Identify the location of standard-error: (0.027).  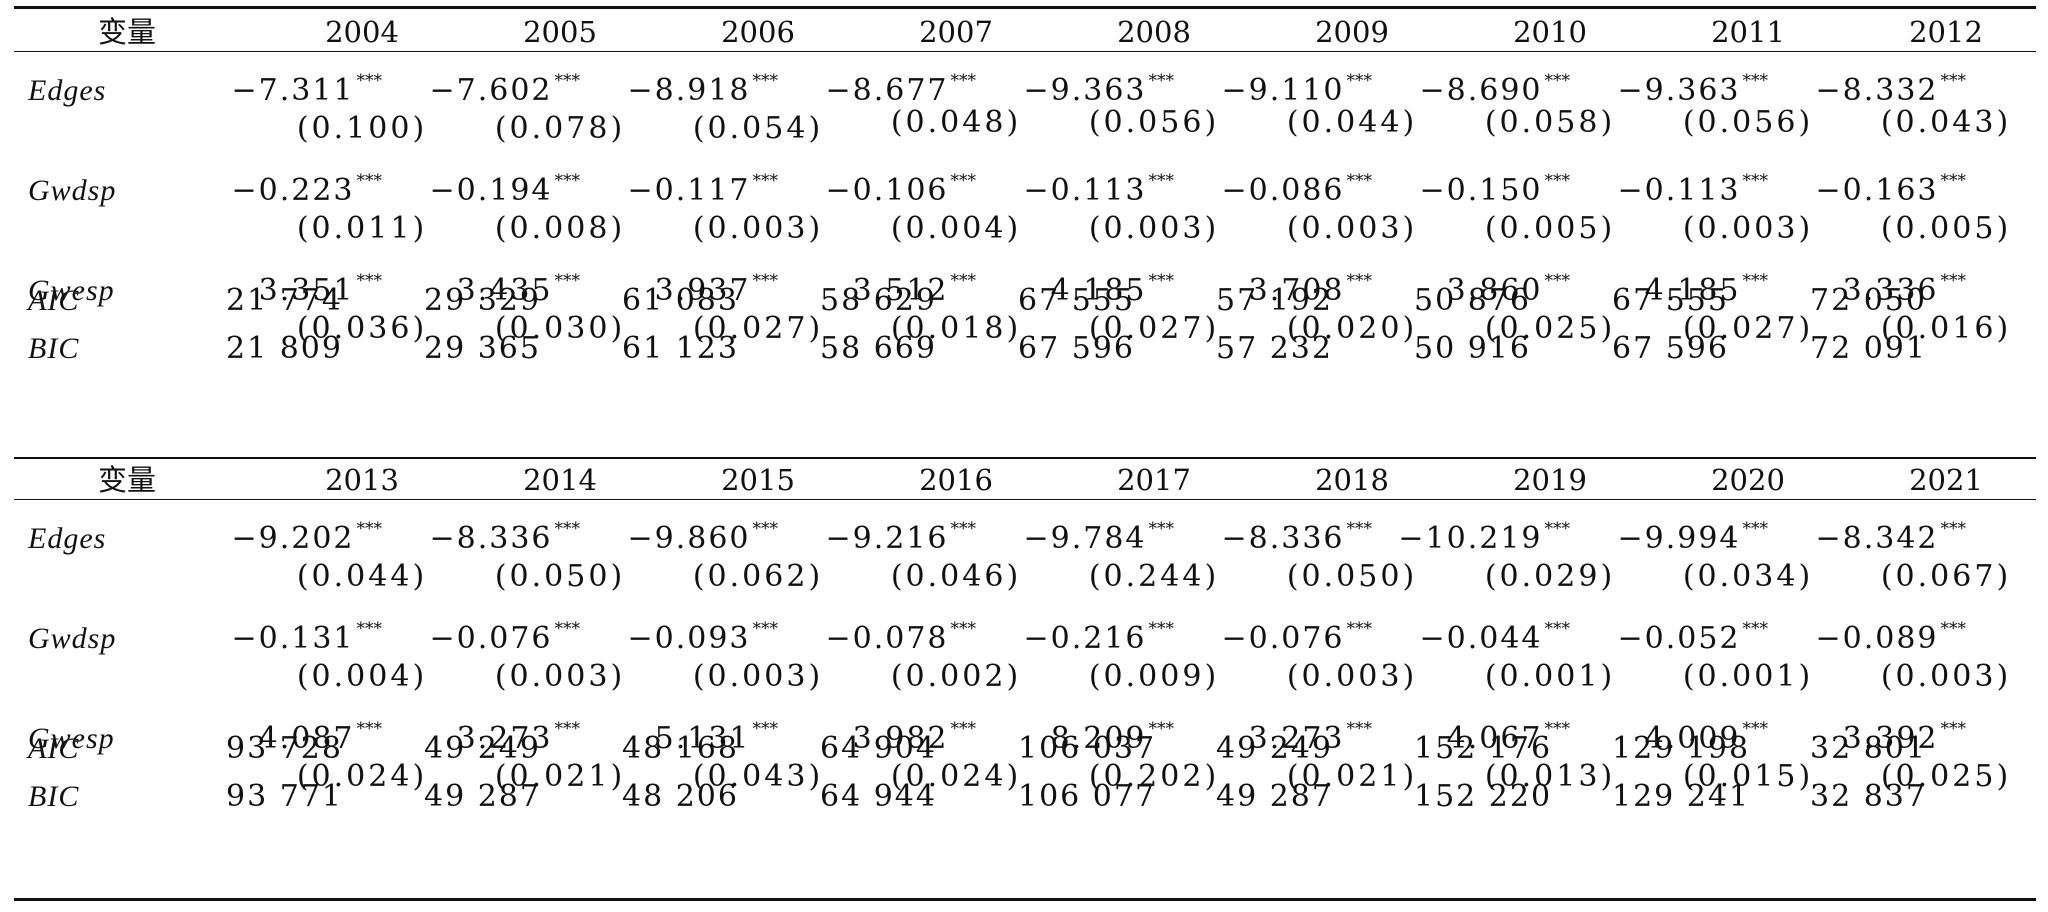
(1154, 328).